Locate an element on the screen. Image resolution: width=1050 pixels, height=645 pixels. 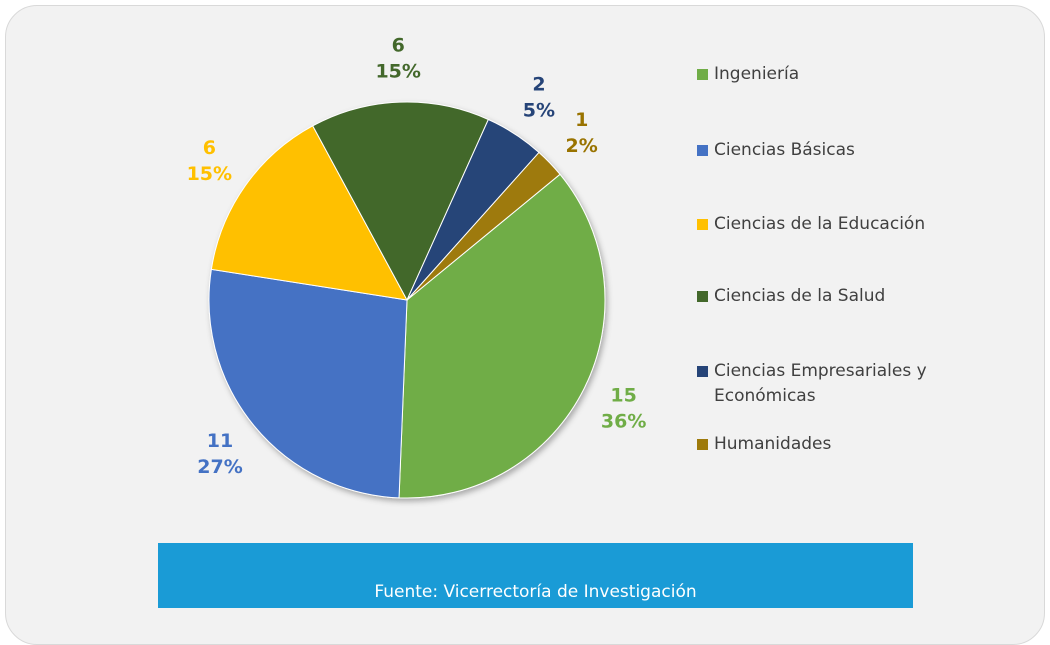
legend-item: Ciencias de la Educación is located at coordinates (827, 224).